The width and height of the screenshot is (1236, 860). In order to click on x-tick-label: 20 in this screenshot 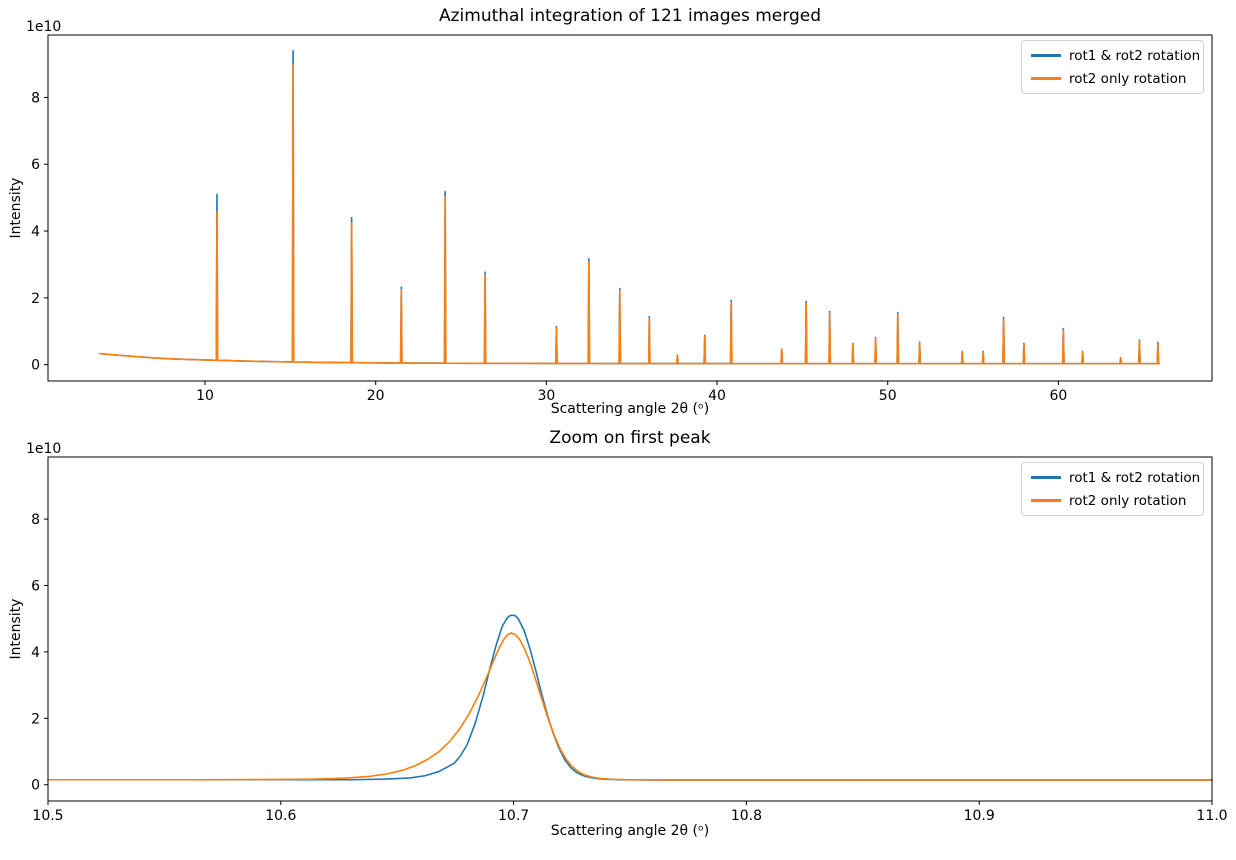, I will do `click(376, 396)`.